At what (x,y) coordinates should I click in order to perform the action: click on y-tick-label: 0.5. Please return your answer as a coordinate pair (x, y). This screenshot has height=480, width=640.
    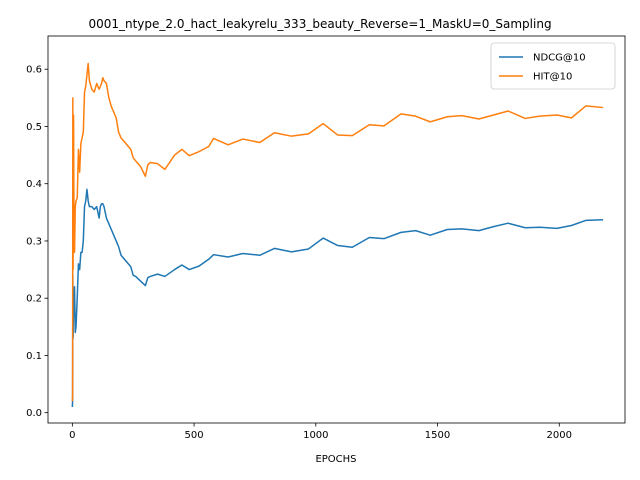
    Looking at the image, I should click on (34, 127).